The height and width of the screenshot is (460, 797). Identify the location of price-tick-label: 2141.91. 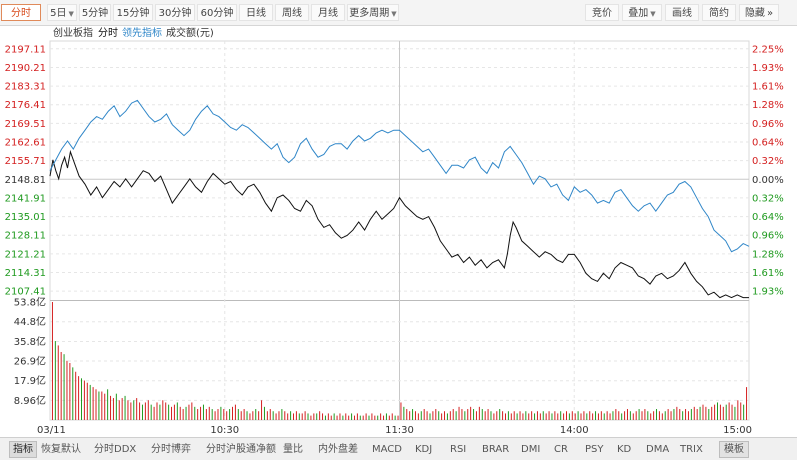
(25, 198).